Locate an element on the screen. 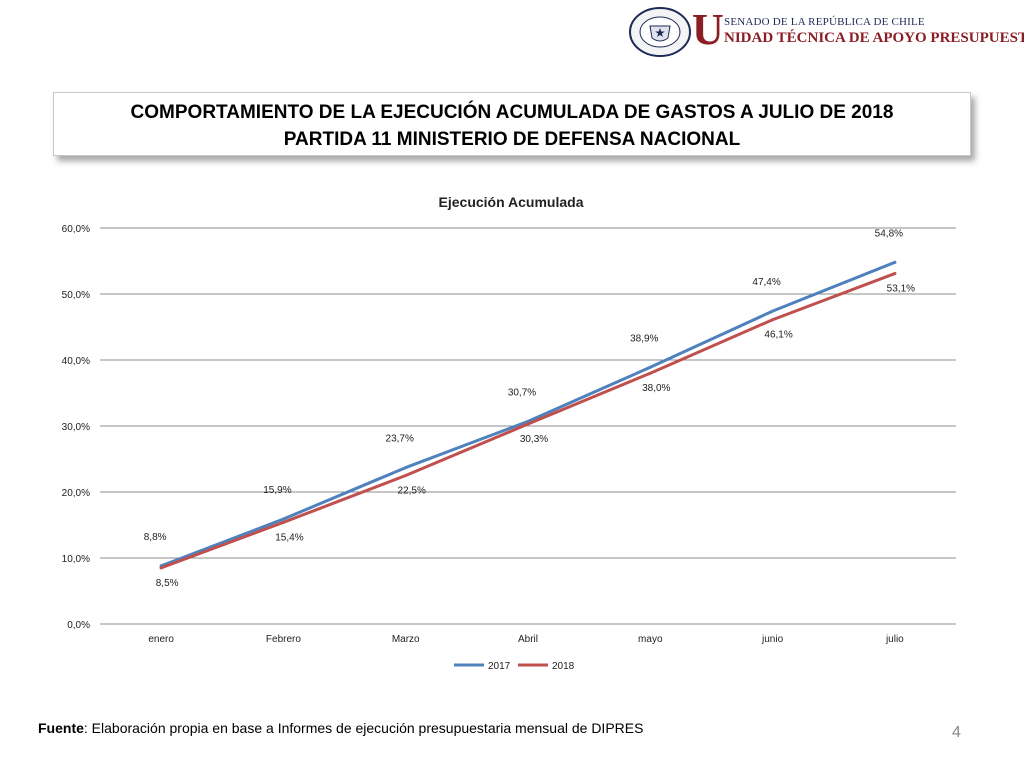 The width and height of the screenshot is (1024, 768). data-label-2017: 15,9% is located at coordinates (277, 490).